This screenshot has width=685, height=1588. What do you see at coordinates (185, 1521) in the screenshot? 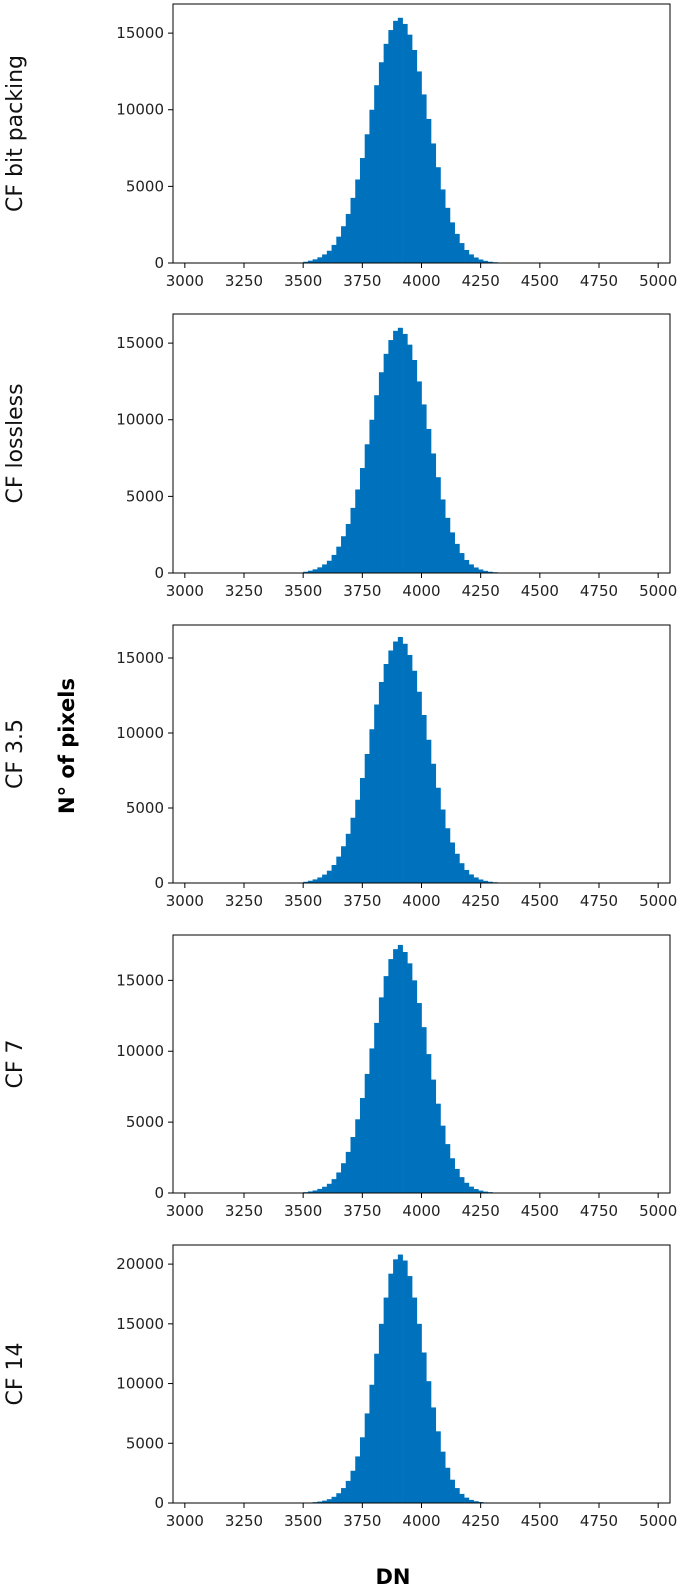
I see `x-tick-label: 3000` at bounding box center [185, 1521].